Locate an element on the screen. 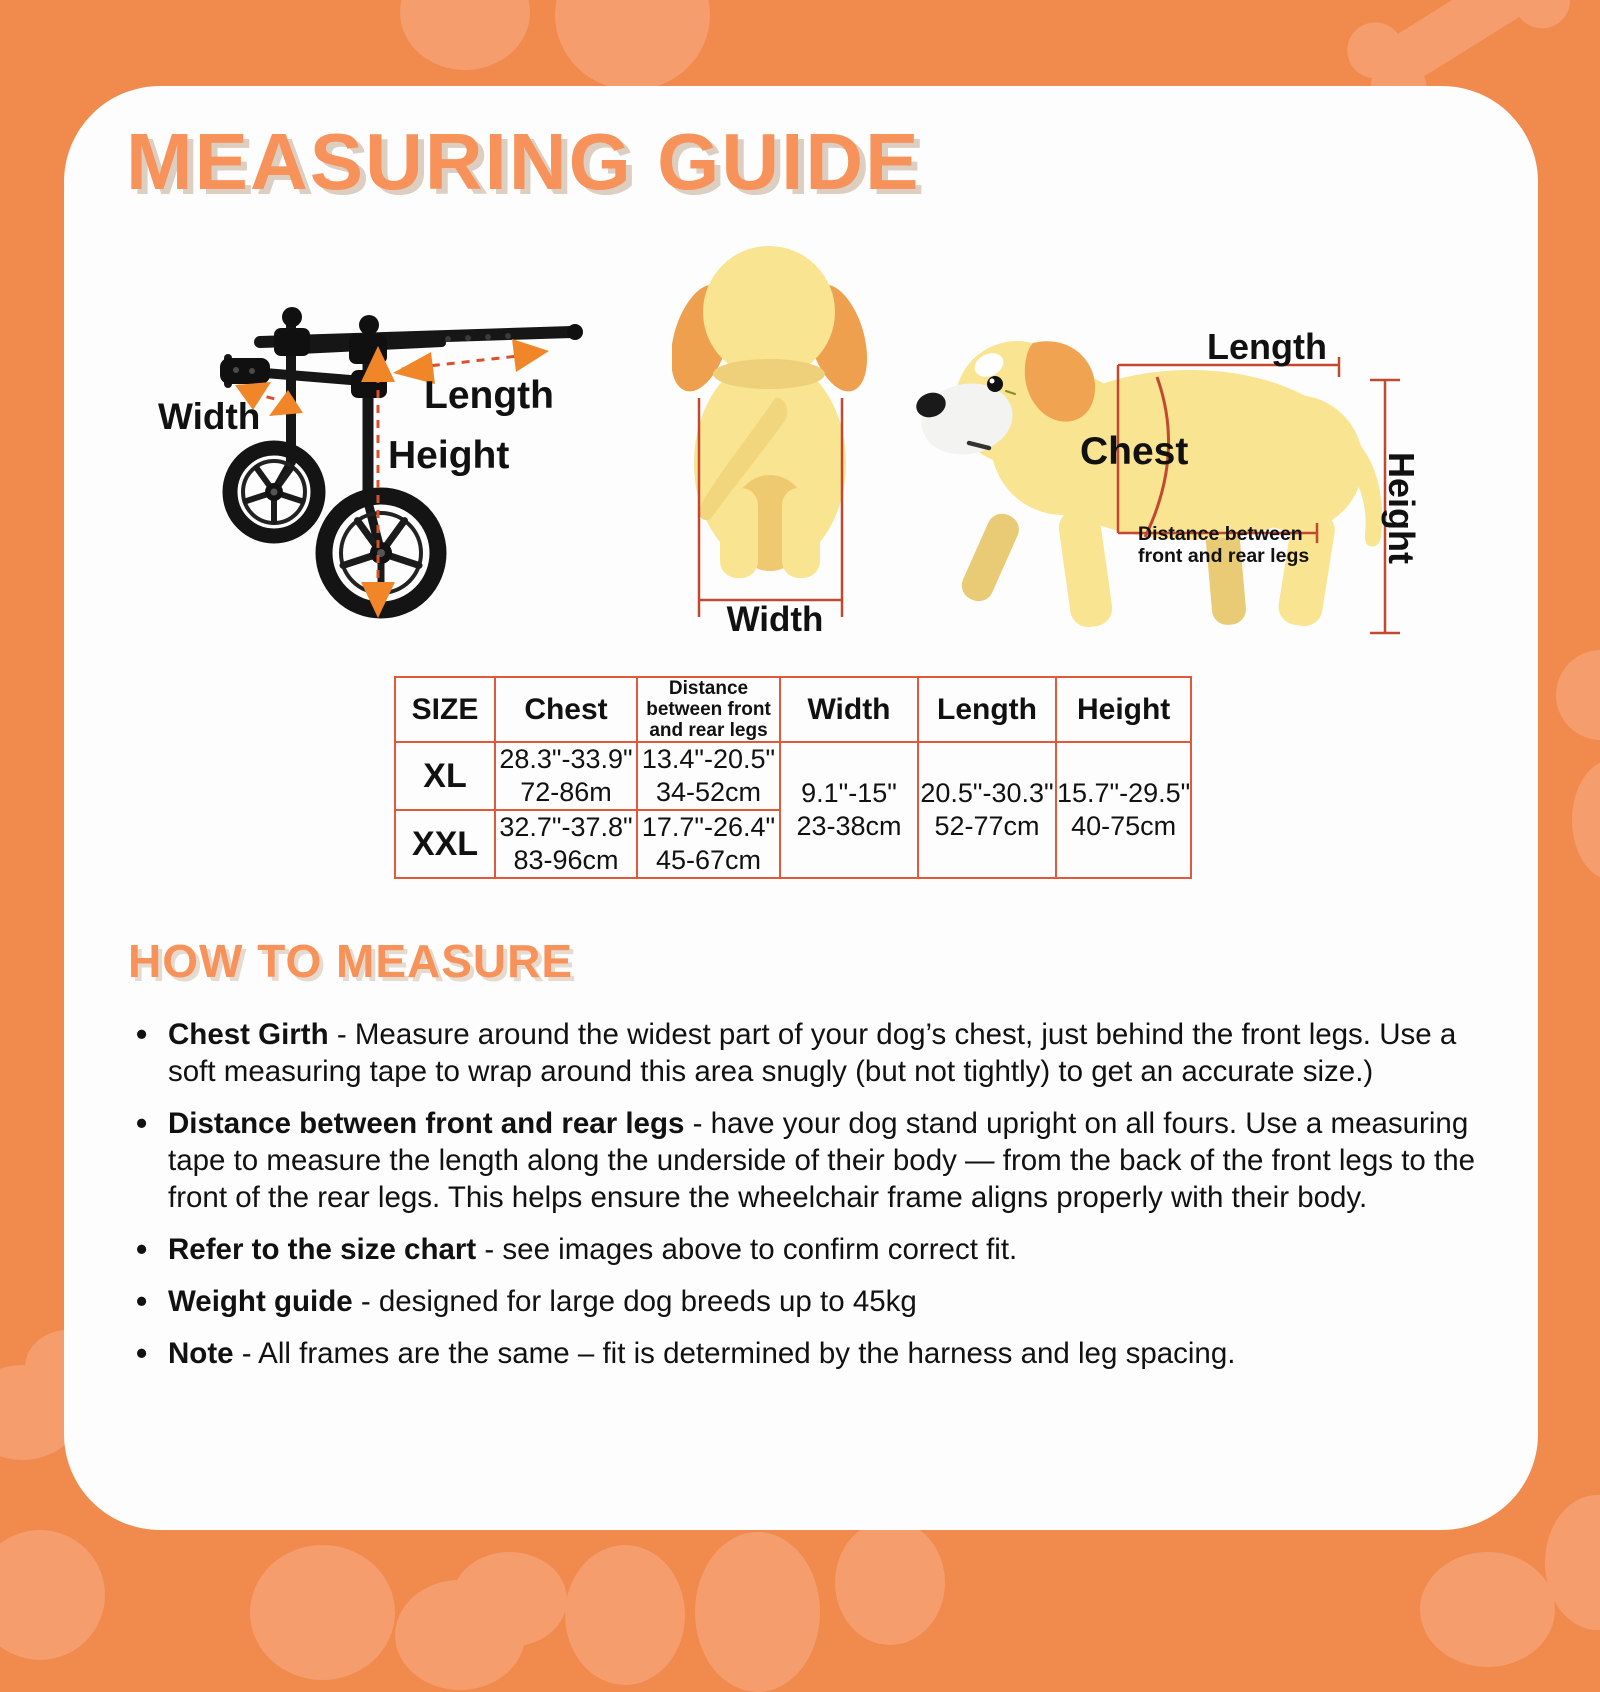 The image size is (1600, 1692). wheelchair-diagram is located at coordinates (401, 463).